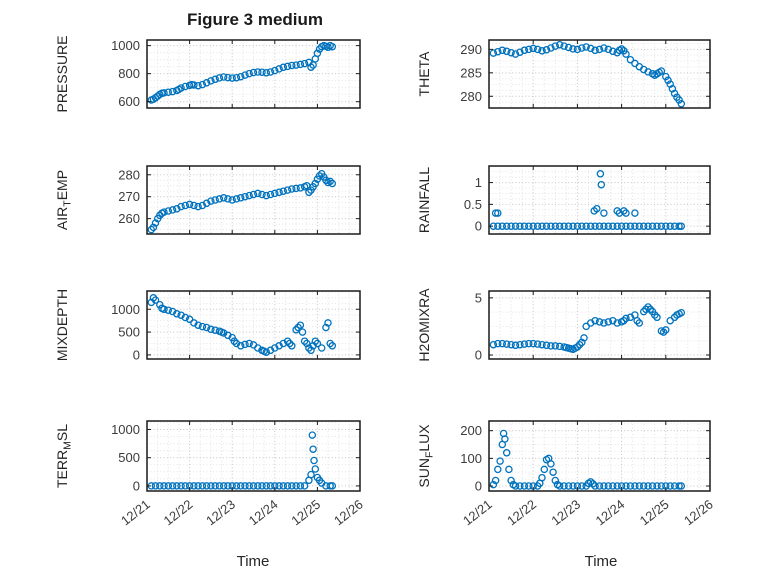  Describe the element at coordinates (424, 74) in the screenshot. I see `y-axis-label: THETA` at that location.